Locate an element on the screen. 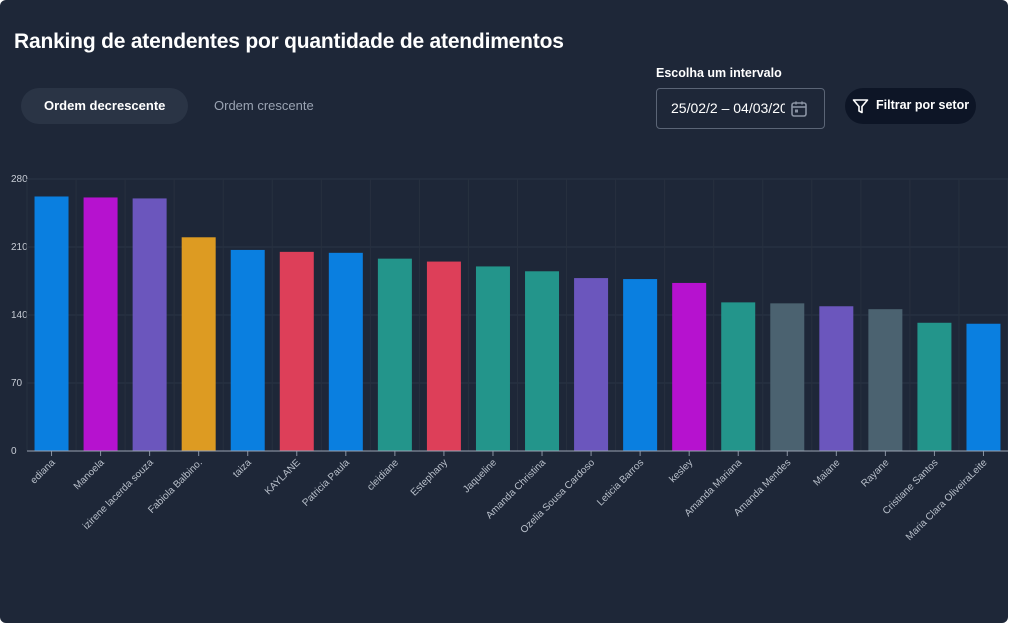 Image resolution: width=1010 pixels, height=625 pixels. y-tick-label: 210 is located at coordinates (19, 247).